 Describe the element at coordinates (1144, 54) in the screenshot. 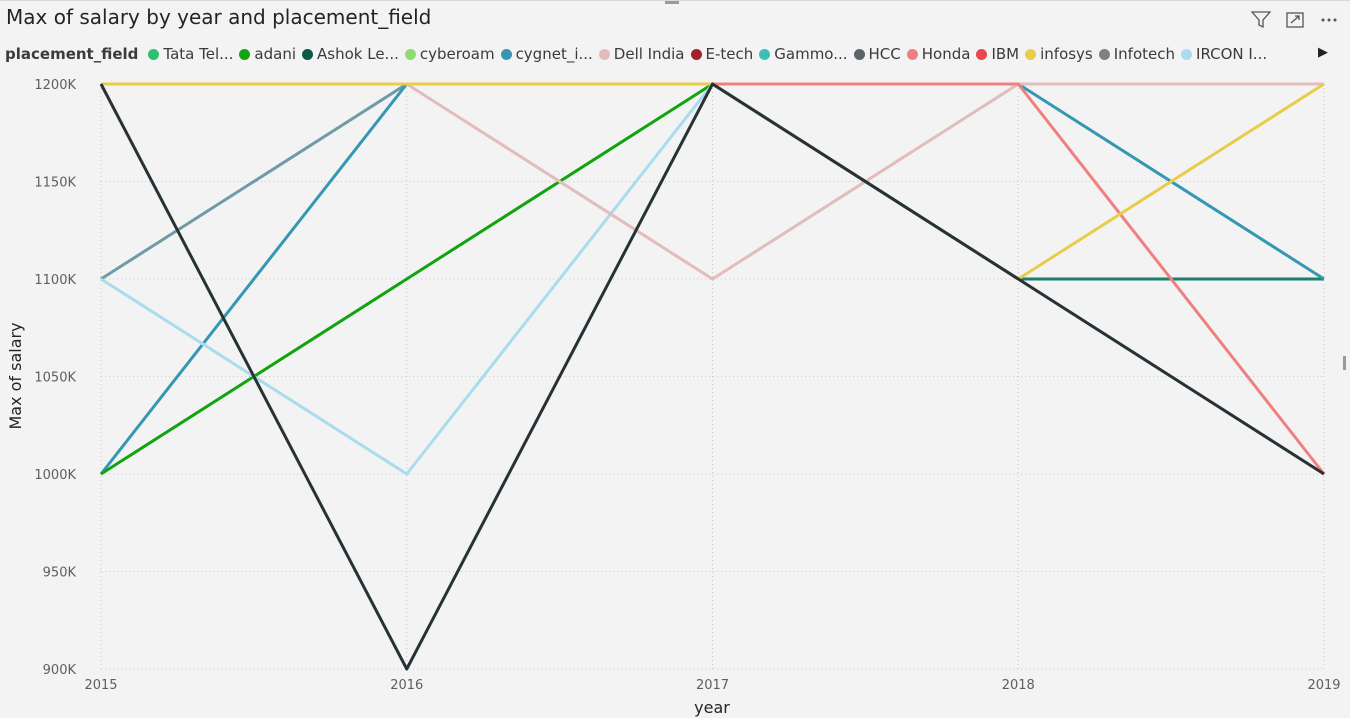

I see `legend-label: Infotech` at that location.